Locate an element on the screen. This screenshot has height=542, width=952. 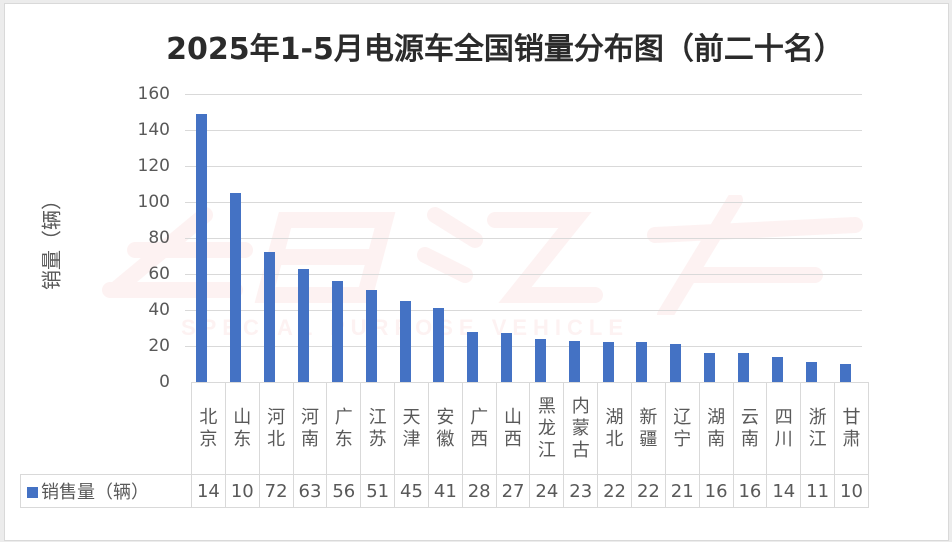
category-label: 辽宁 is located at coordinates (682, 428).